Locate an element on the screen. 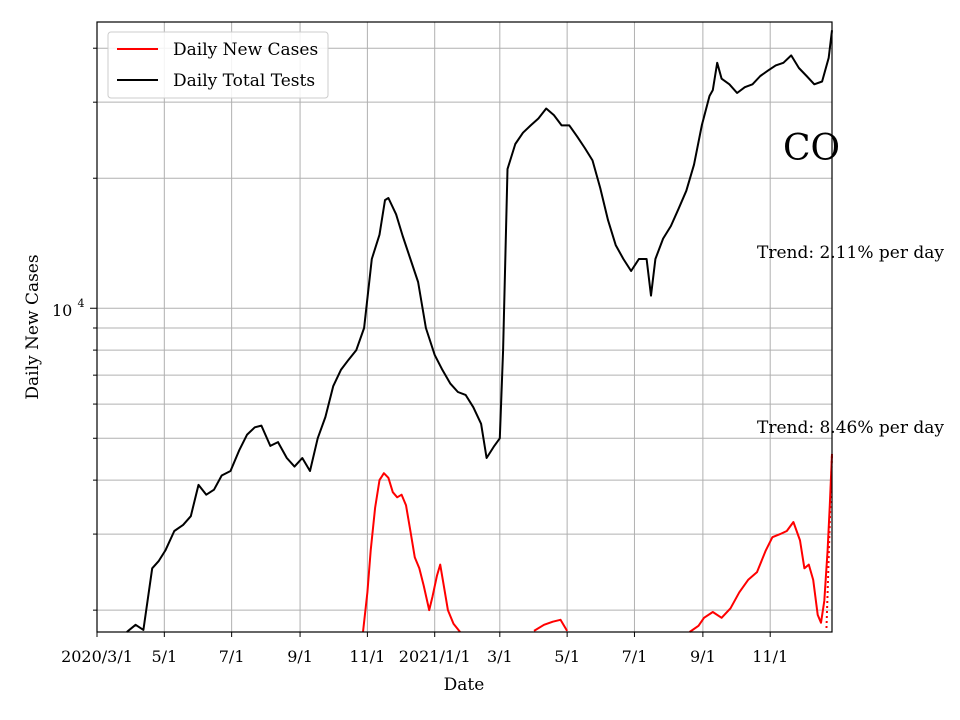  legend: Daily New Cases Daily Total Tests is located at coordinates (218, 65).